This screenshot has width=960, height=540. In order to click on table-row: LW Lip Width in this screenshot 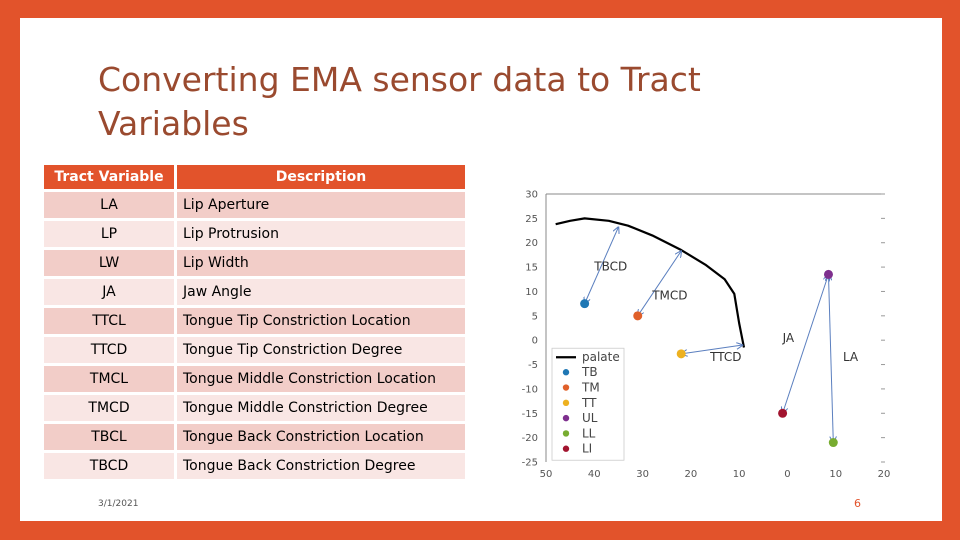, I will do `click(254, 263)`.